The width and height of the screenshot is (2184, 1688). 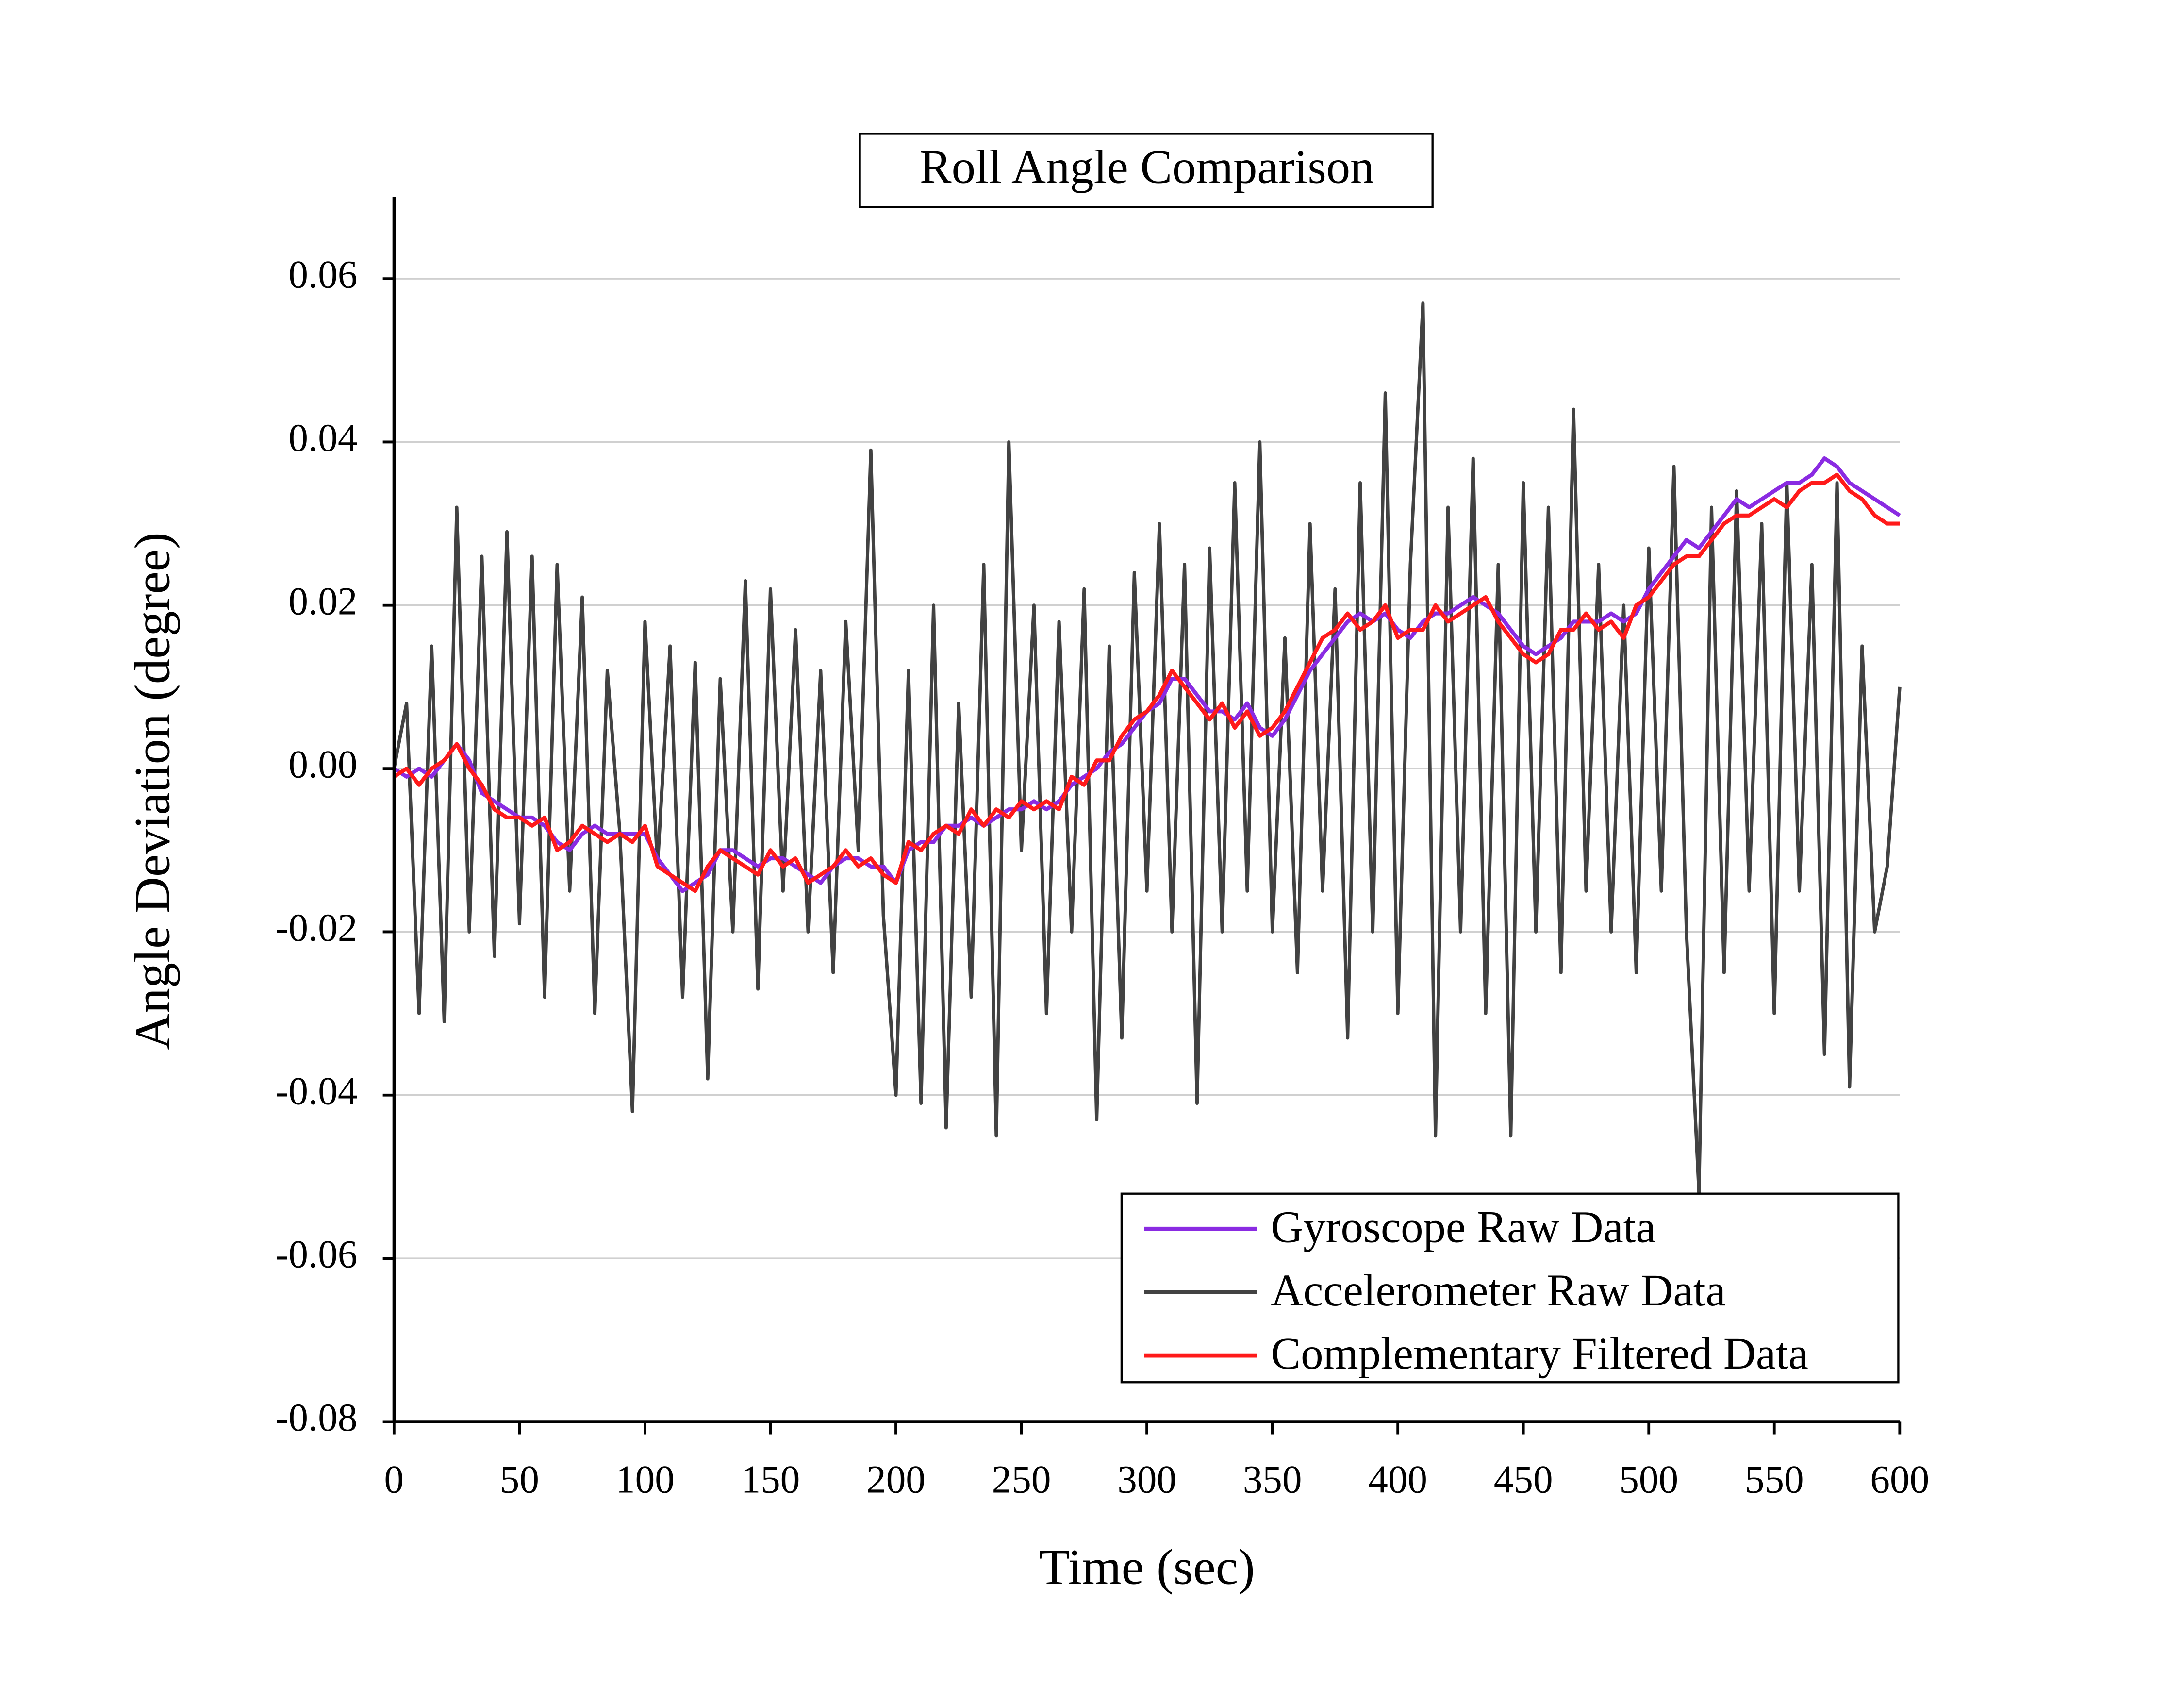 I want to click on legend-label: Accelerometer Raw Data, so click(x=1498, y=1291).